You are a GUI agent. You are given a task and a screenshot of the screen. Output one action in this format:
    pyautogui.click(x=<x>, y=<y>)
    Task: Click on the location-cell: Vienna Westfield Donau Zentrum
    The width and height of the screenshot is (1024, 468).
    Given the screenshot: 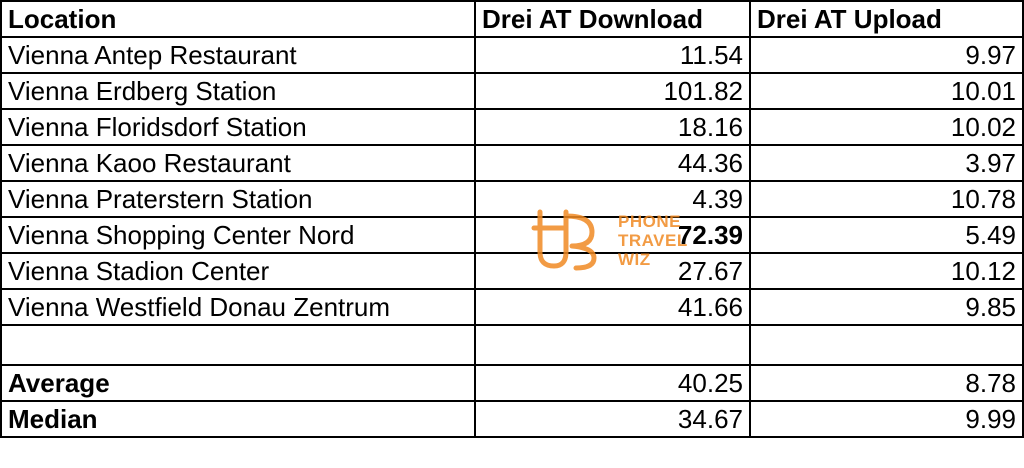 What is the action you would take?
    pyautogui.click(x=238, y=307)
    